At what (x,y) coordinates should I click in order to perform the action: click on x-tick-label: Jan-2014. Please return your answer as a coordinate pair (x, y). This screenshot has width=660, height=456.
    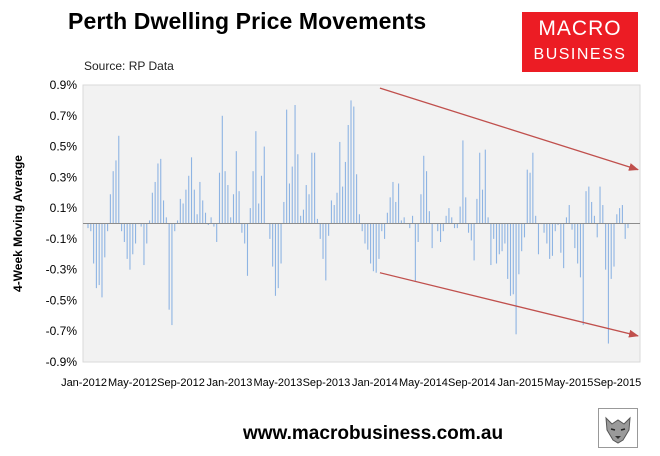
    Looking at the image, I should click on (375, 383).